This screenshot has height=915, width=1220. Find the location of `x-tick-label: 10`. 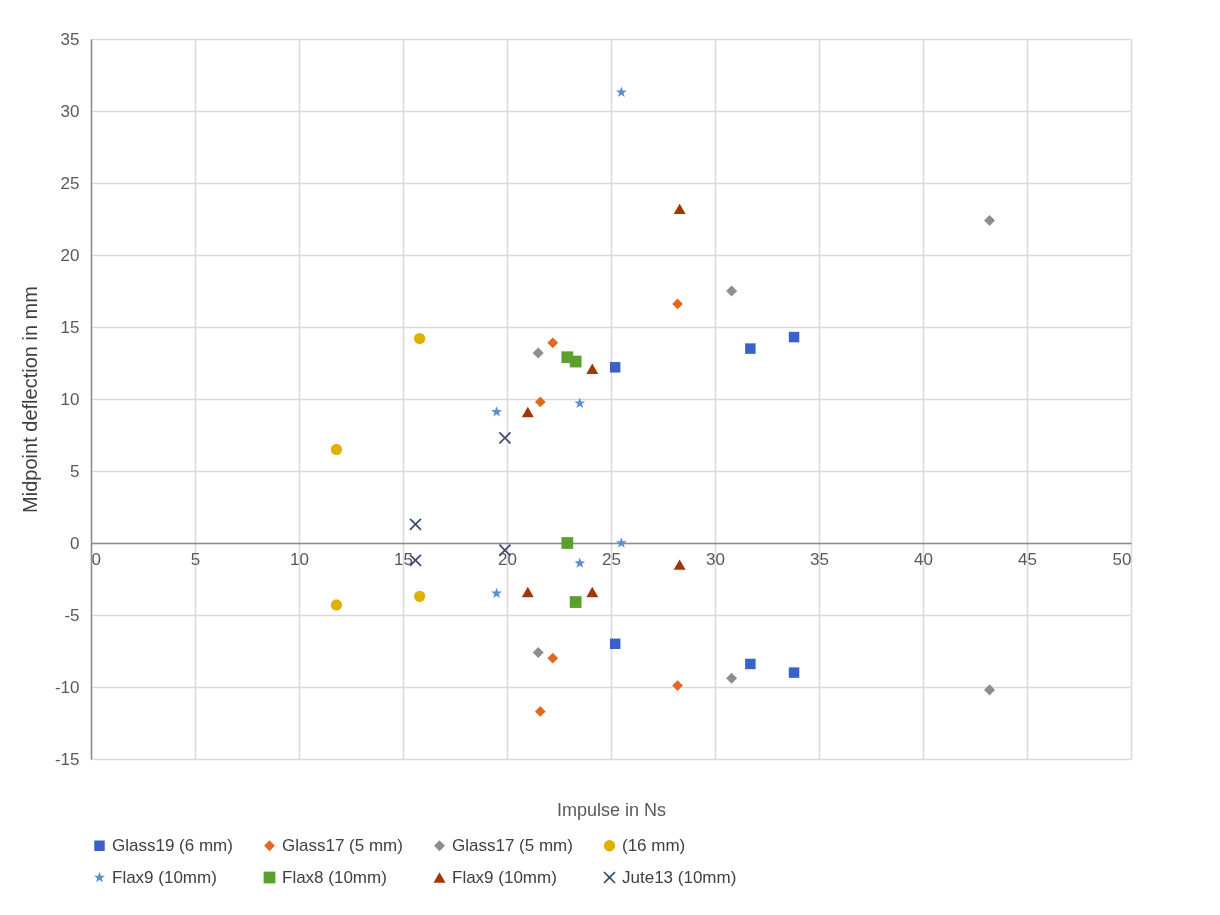

x-tick-label: 10 is located at coordinates (299, 559).